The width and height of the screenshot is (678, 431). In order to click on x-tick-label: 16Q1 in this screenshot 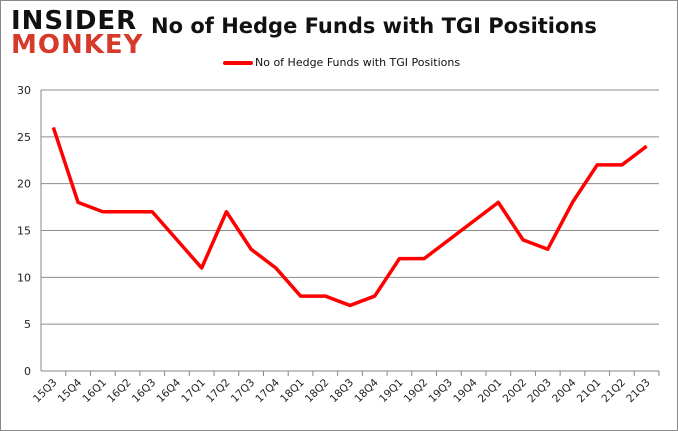, I will do `click(94, 391)`.